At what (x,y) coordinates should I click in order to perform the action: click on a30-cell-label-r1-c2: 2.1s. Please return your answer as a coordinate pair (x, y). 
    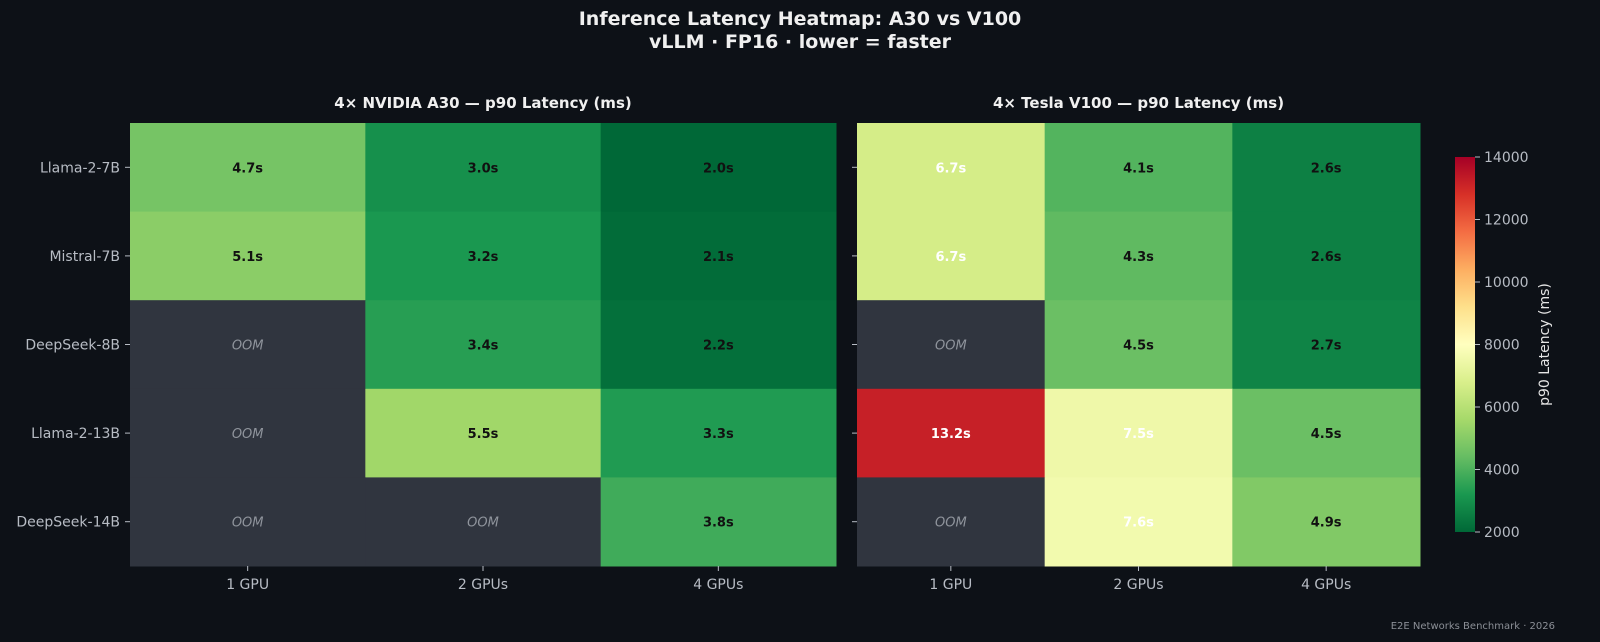
    Looking at the image, I should click on (718, 257).